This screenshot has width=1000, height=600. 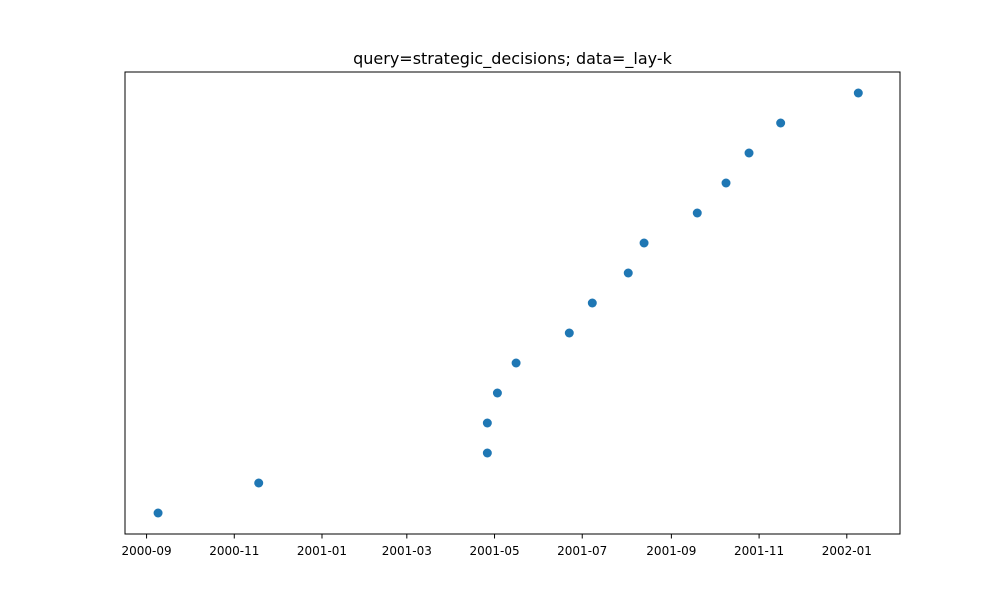 What do you see at coordinates (407, 551) in the screenshot?
I see `x-tick-label: 2001-03` at bounding box center [407, 551].